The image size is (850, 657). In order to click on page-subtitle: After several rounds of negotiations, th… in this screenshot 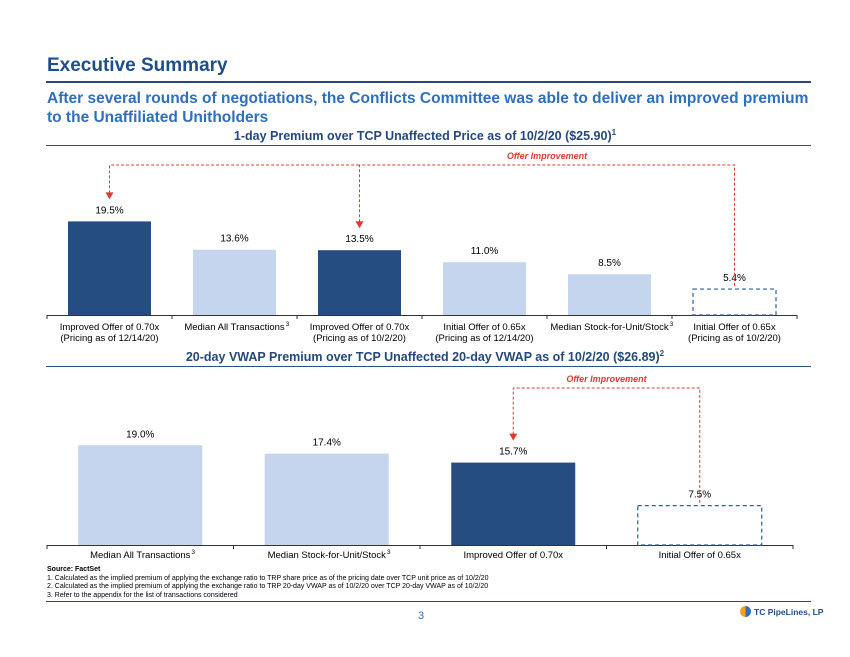, I will do `click(428, 108)`.